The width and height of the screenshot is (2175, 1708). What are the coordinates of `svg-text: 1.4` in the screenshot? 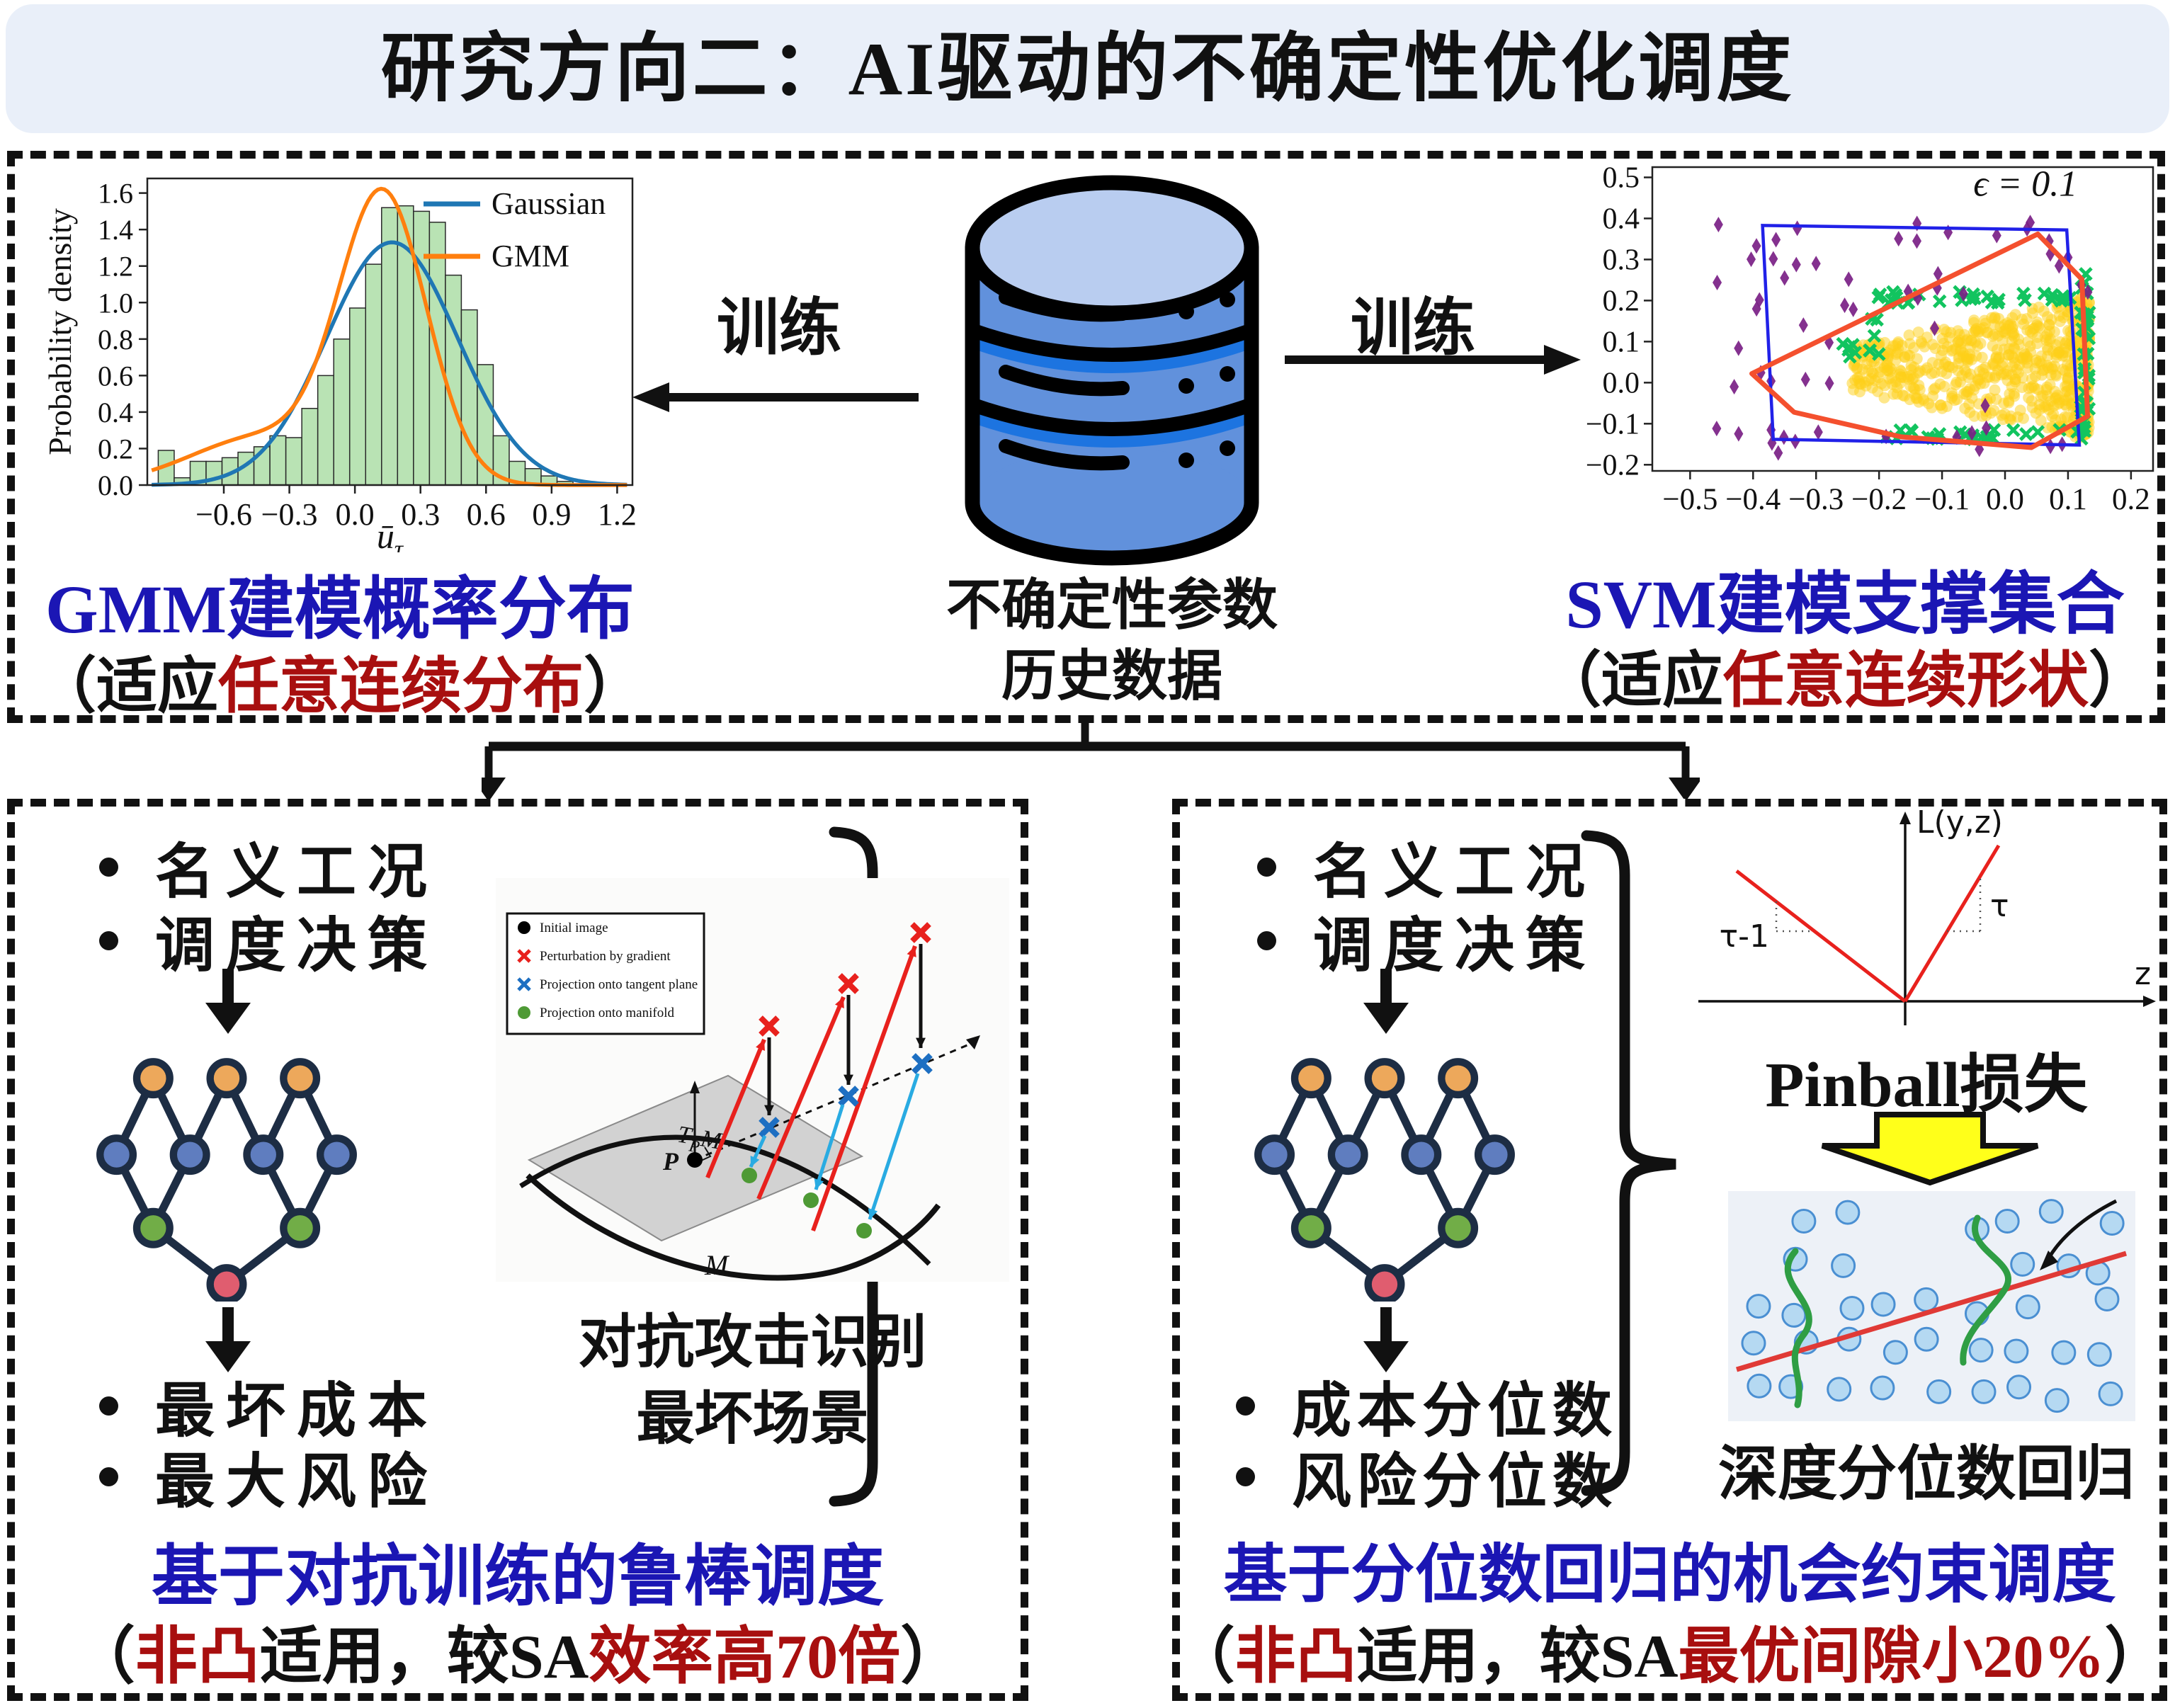 It's located at (115, 230).